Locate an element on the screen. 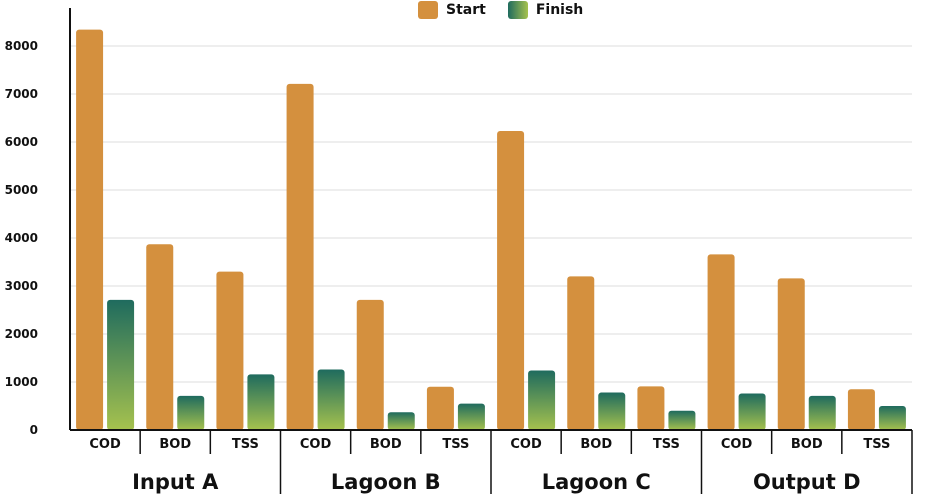 The image size is (926, 496). y-tick-label: 7000 is located at coordinates (21, 94).